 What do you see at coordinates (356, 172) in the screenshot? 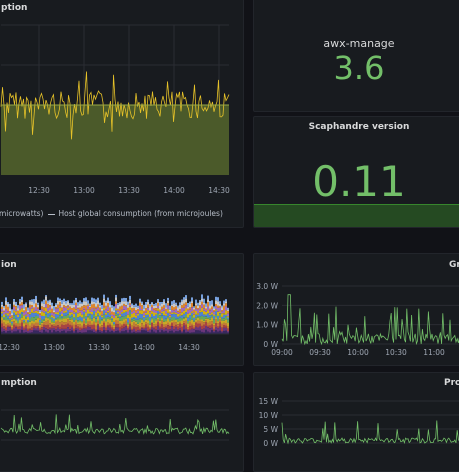
I see `panel-scaphandre-version: Scaphandre version 0.11` at bounding box center [356, 172].